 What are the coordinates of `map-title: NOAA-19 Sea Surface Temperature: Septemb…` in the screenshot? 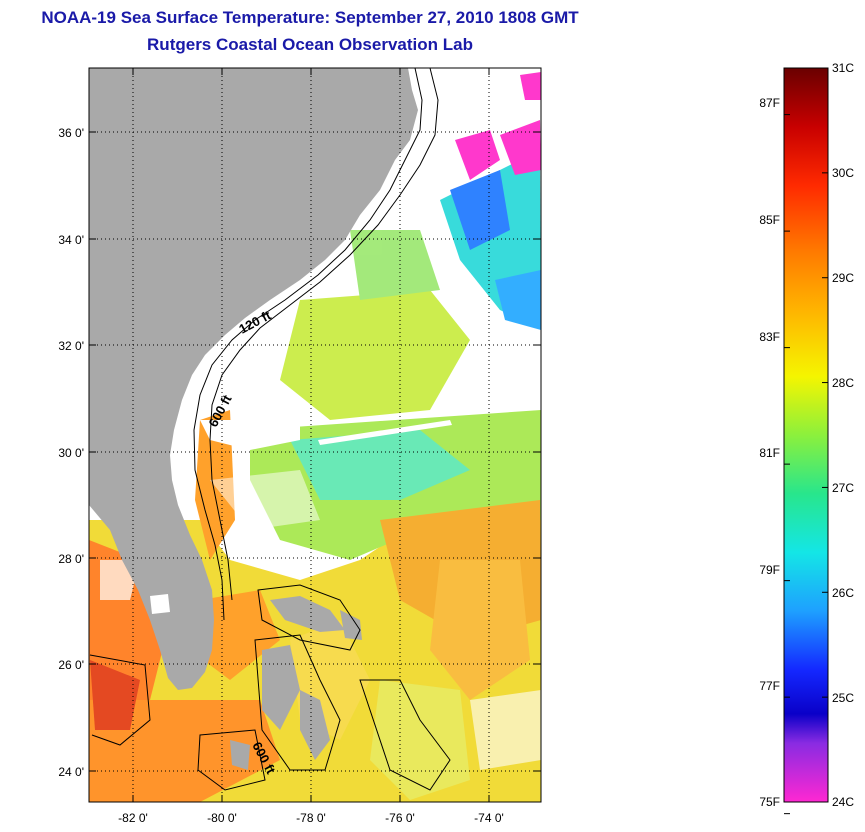 It's located at (310, 17).